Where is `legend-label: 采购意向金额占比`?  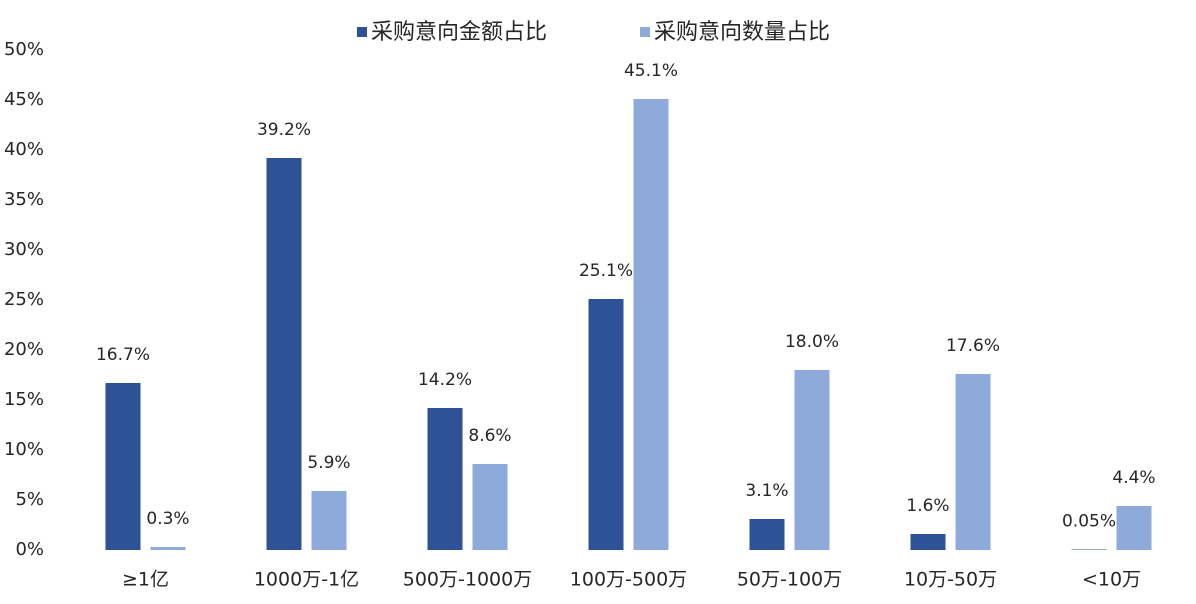 legend-label: 采购意向金额占比 is located at coordinates (459, 32).